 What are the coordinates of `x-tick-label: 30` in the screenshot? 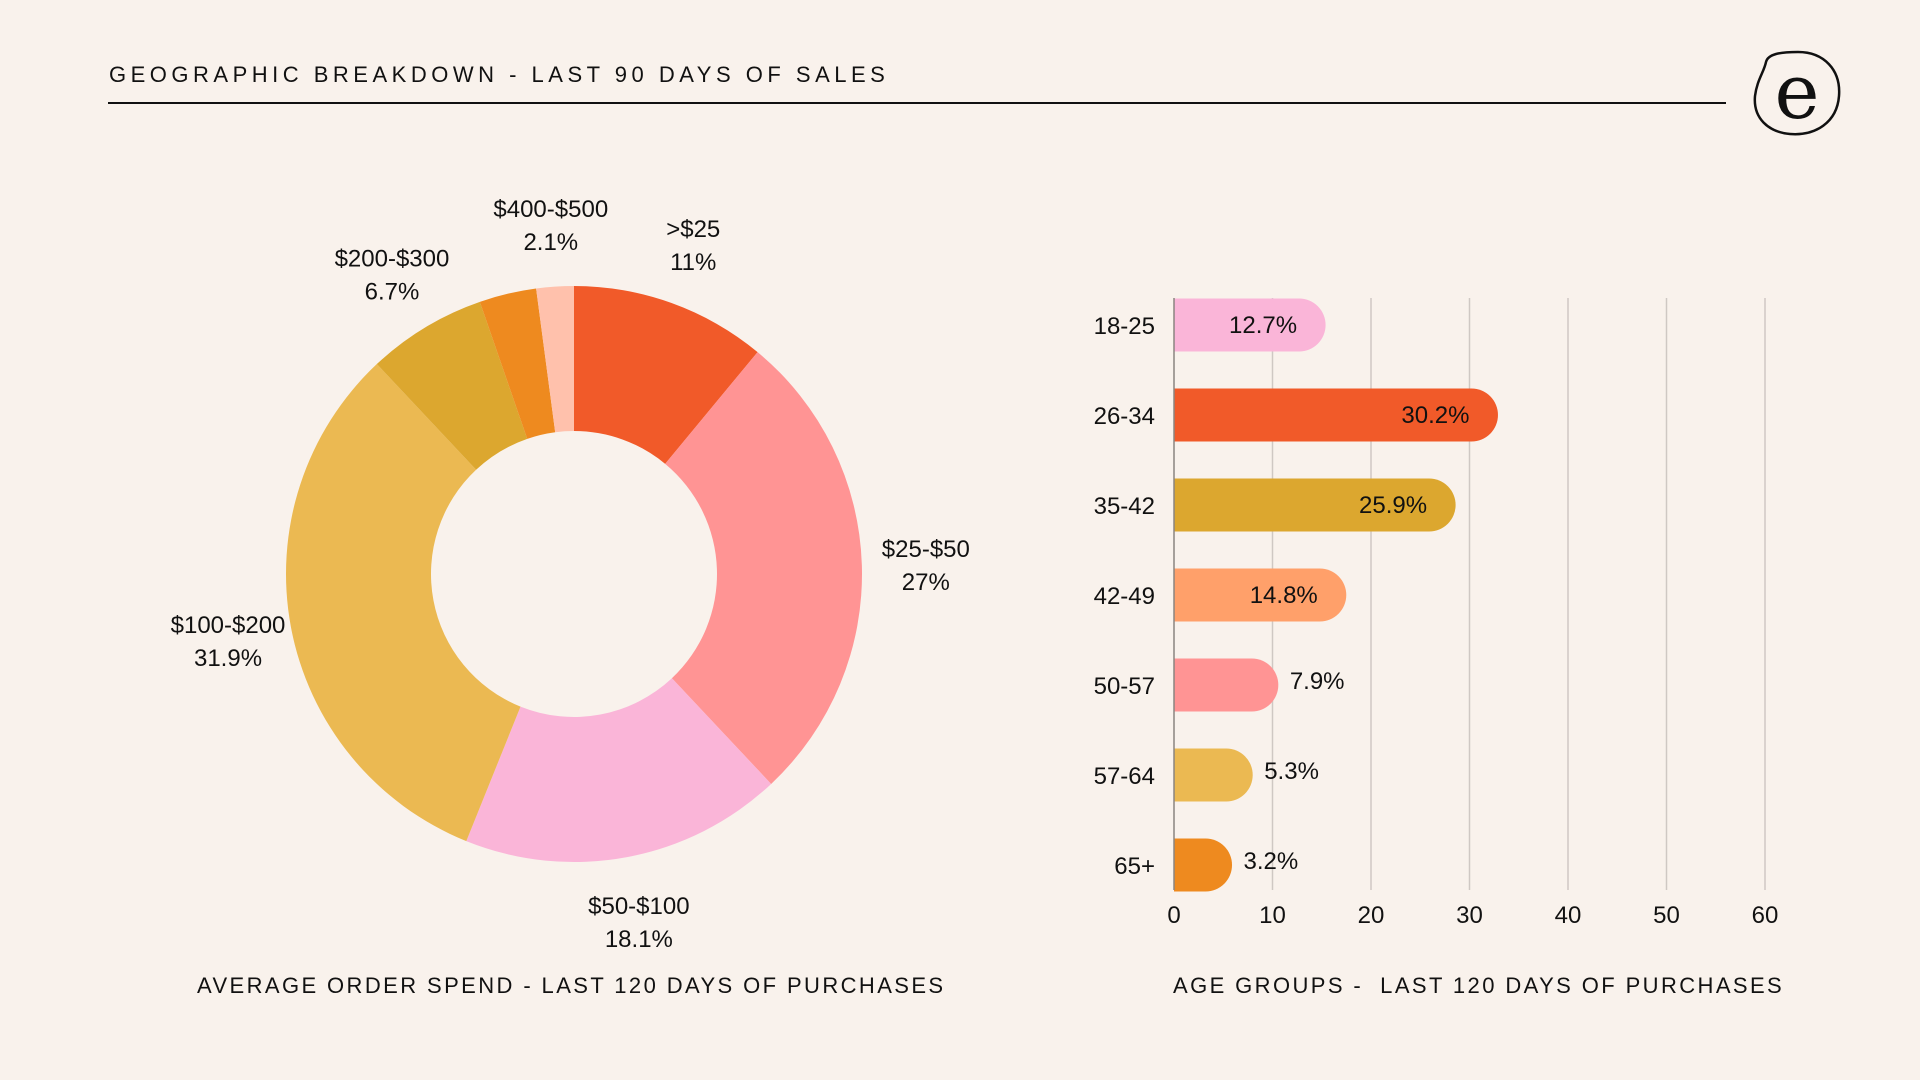 It's located at (1469, 915).